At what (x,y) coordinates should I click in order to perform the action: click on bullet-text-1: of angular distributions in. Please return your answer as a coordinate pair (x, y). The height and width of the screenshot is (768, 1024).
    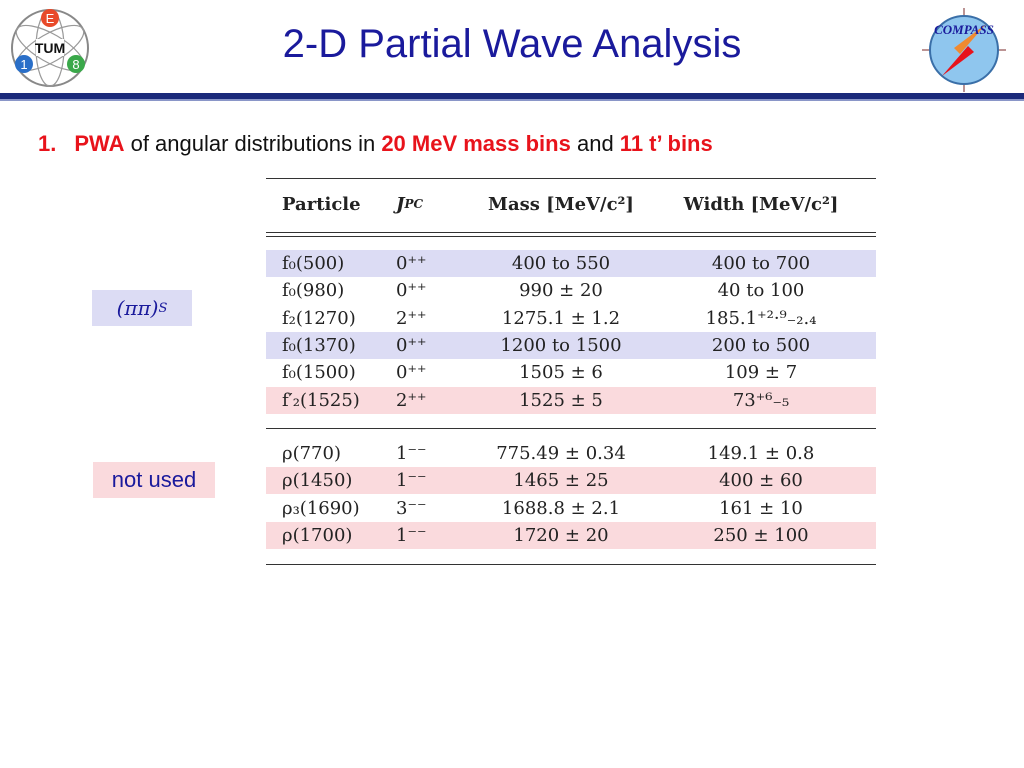
    Looking at the image, I should click on (253, 143).